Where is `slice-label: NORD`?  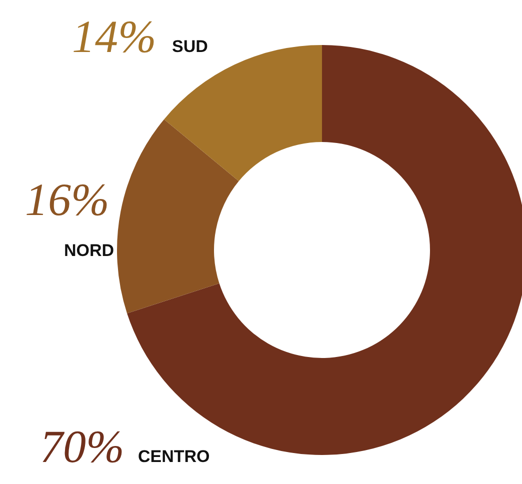 slice-label: NORD is located at coordinates (89, 250).